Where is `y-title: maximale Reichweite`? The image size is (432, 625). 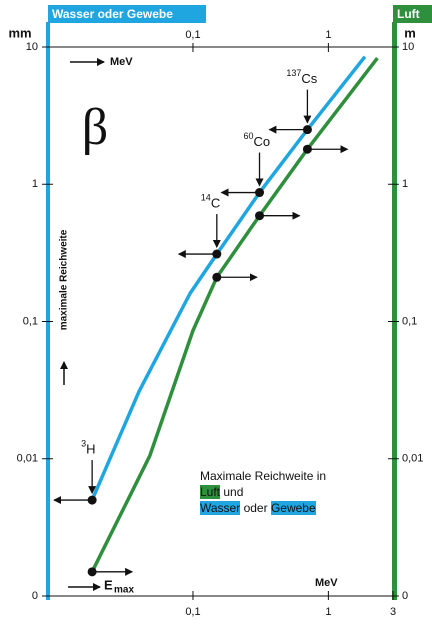
y-title: maximale Reichweite is located at coordinates (64, 279).